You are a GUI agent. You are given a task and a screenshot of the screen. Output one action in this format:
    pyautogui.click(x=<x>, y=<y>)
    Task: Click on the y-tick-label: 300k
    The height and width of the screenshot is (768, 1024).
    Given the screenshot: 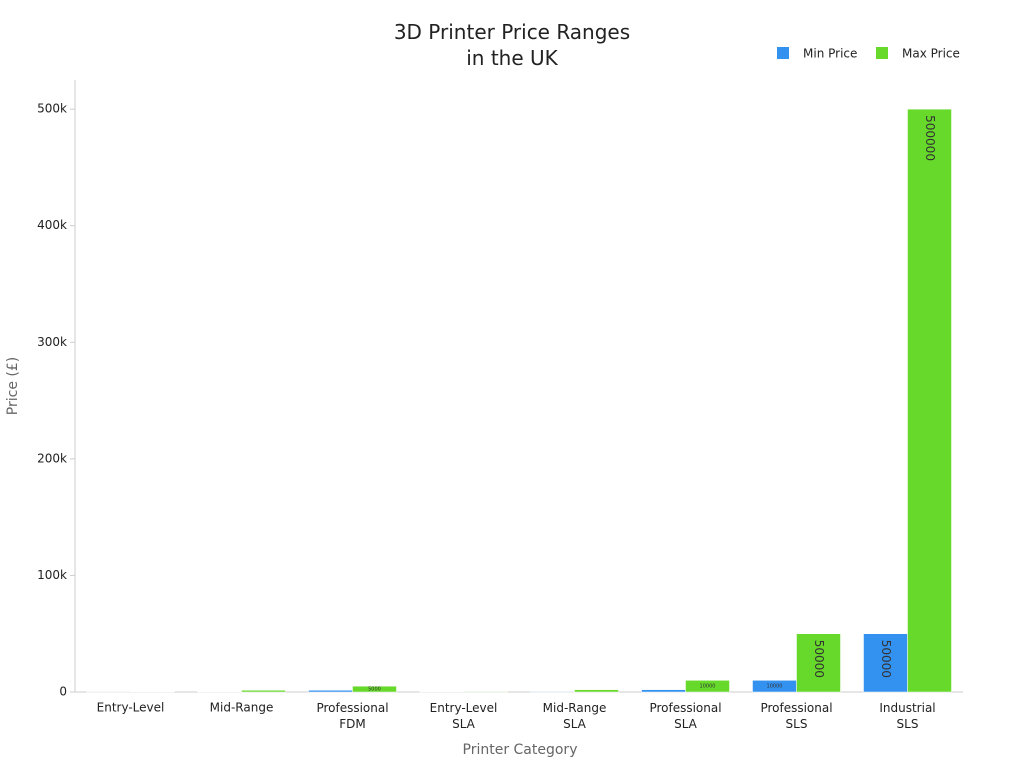 What is the action you would take?
    pyautogui.click(x=52, y=342)
    